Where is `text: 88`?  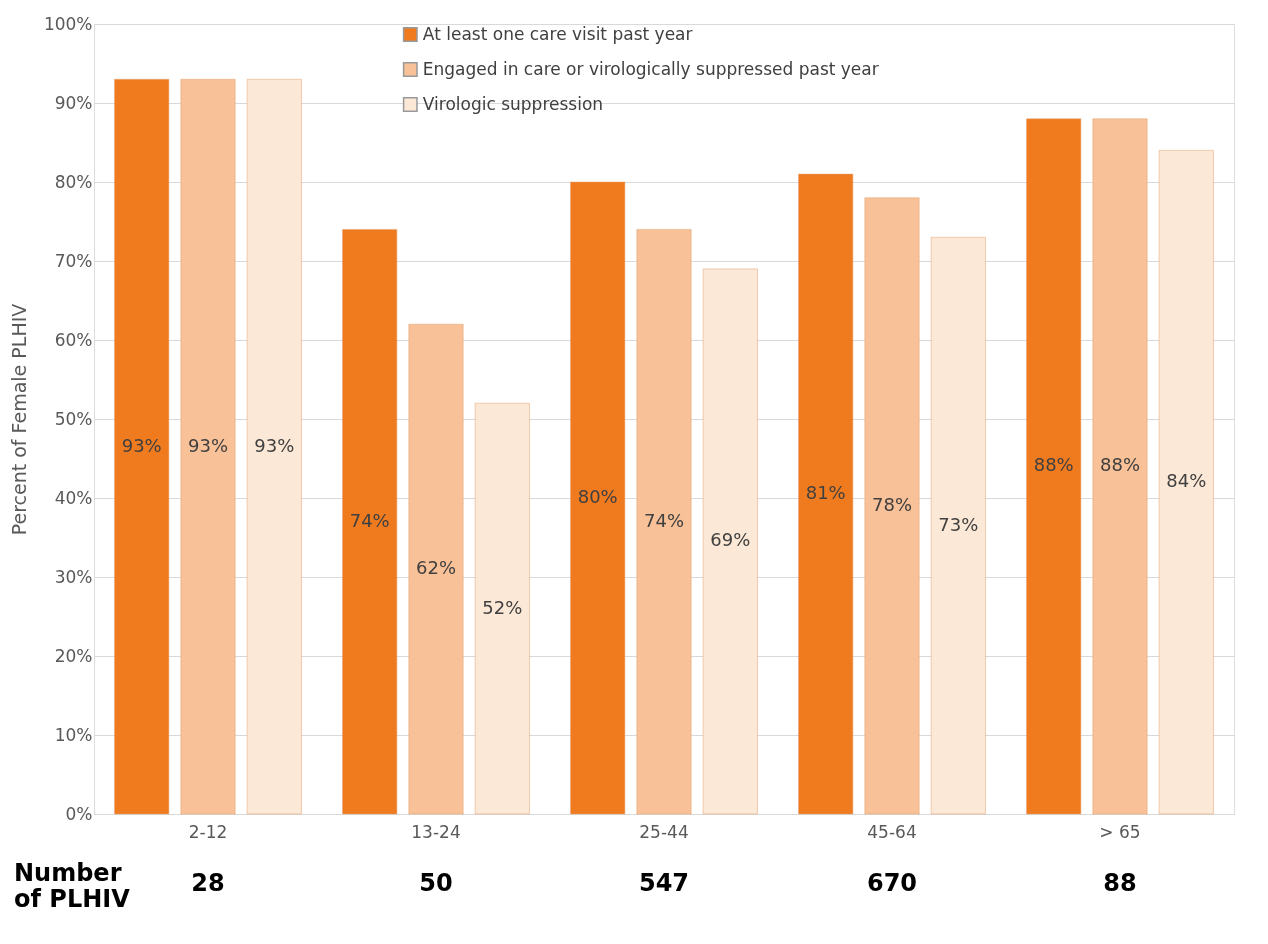
text: 88 is located at coordinates (1120, 883).